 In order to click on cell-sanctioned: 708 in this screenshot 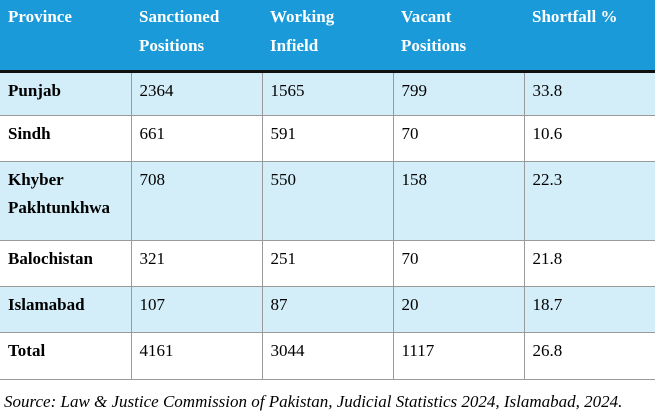, I will do `click(196, 200)`.